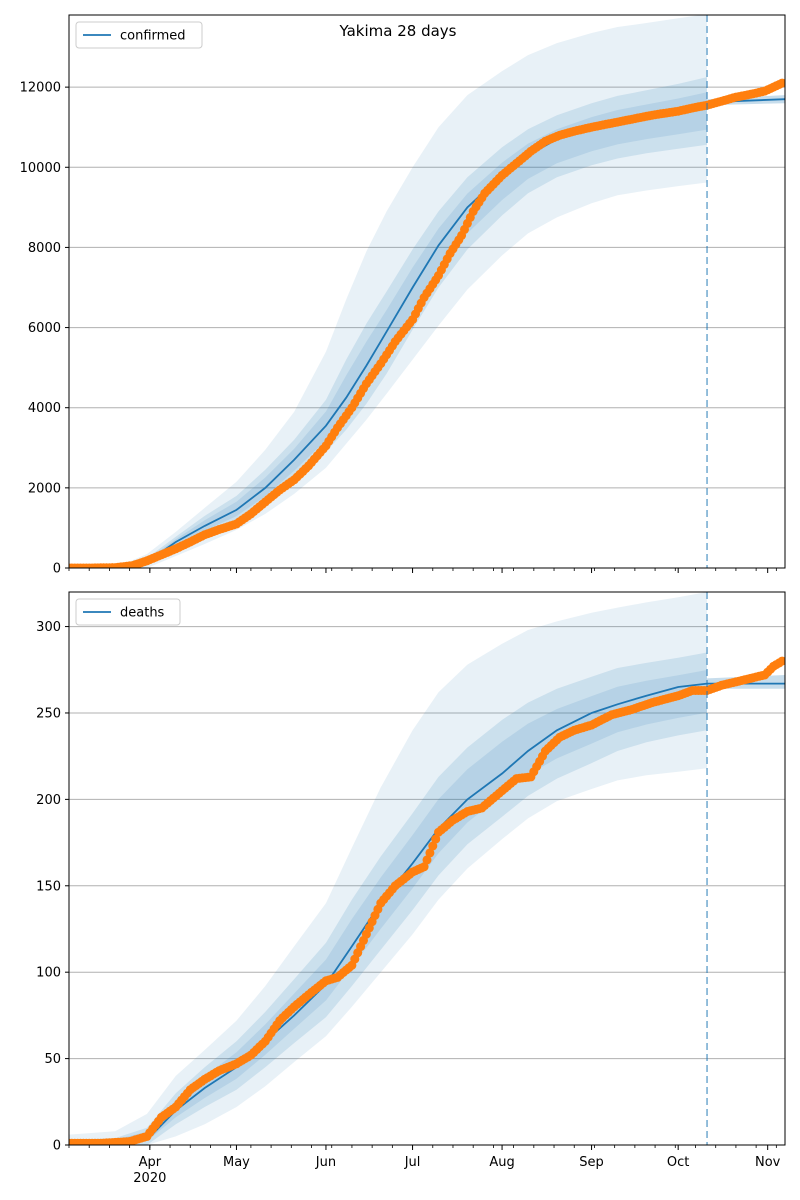 The height and width of the screenshot is (1200, 800). What do you see at coordinates (40, 88) in the screenshot?
I see `confirmed-ytick-label: 12000` at bounding box center [40, 88].